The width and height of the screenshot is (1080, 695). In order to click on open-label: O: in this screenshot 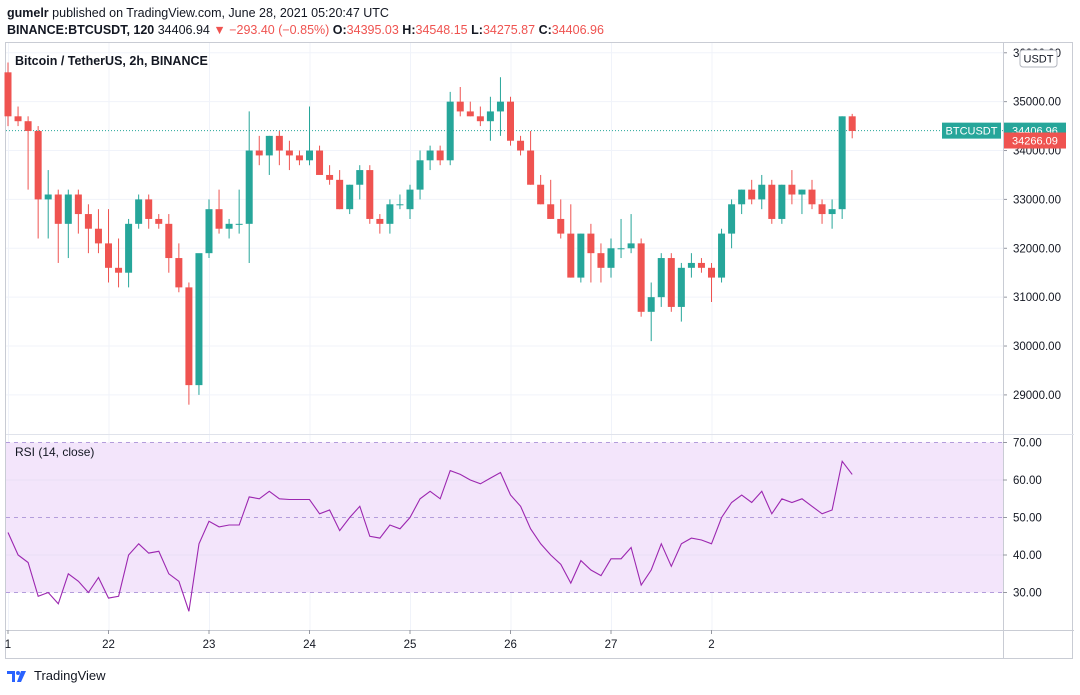, I will do `click(339, 30)`.